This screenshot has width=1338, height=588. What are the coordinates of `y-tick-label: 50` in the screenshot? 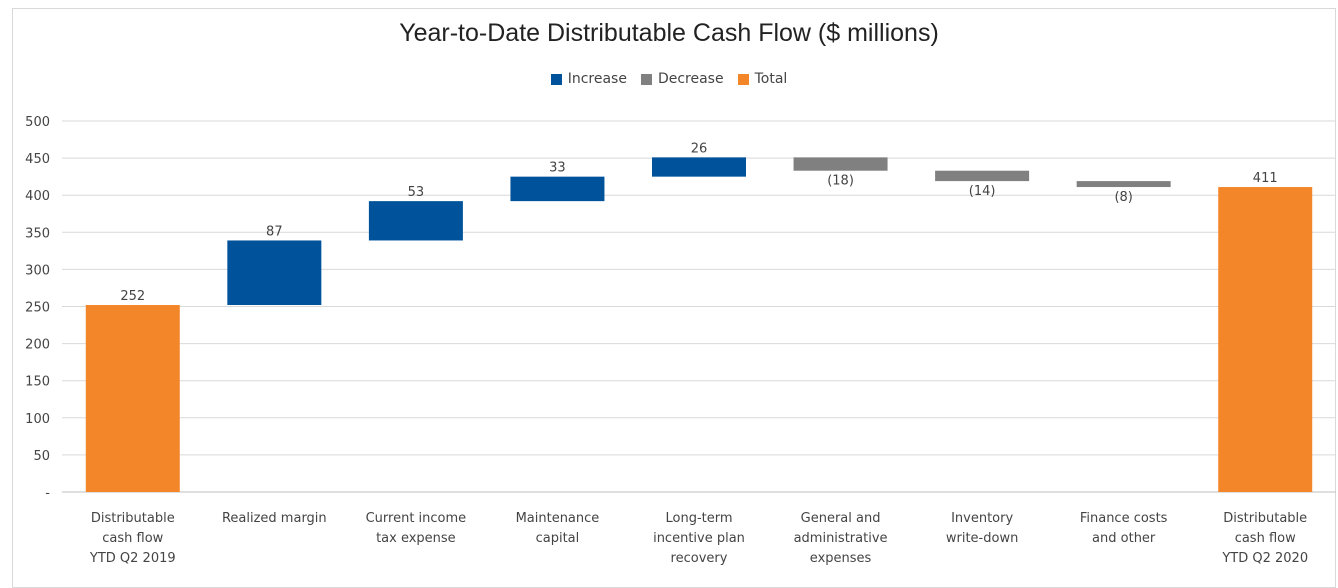 It's located at (41, 456).